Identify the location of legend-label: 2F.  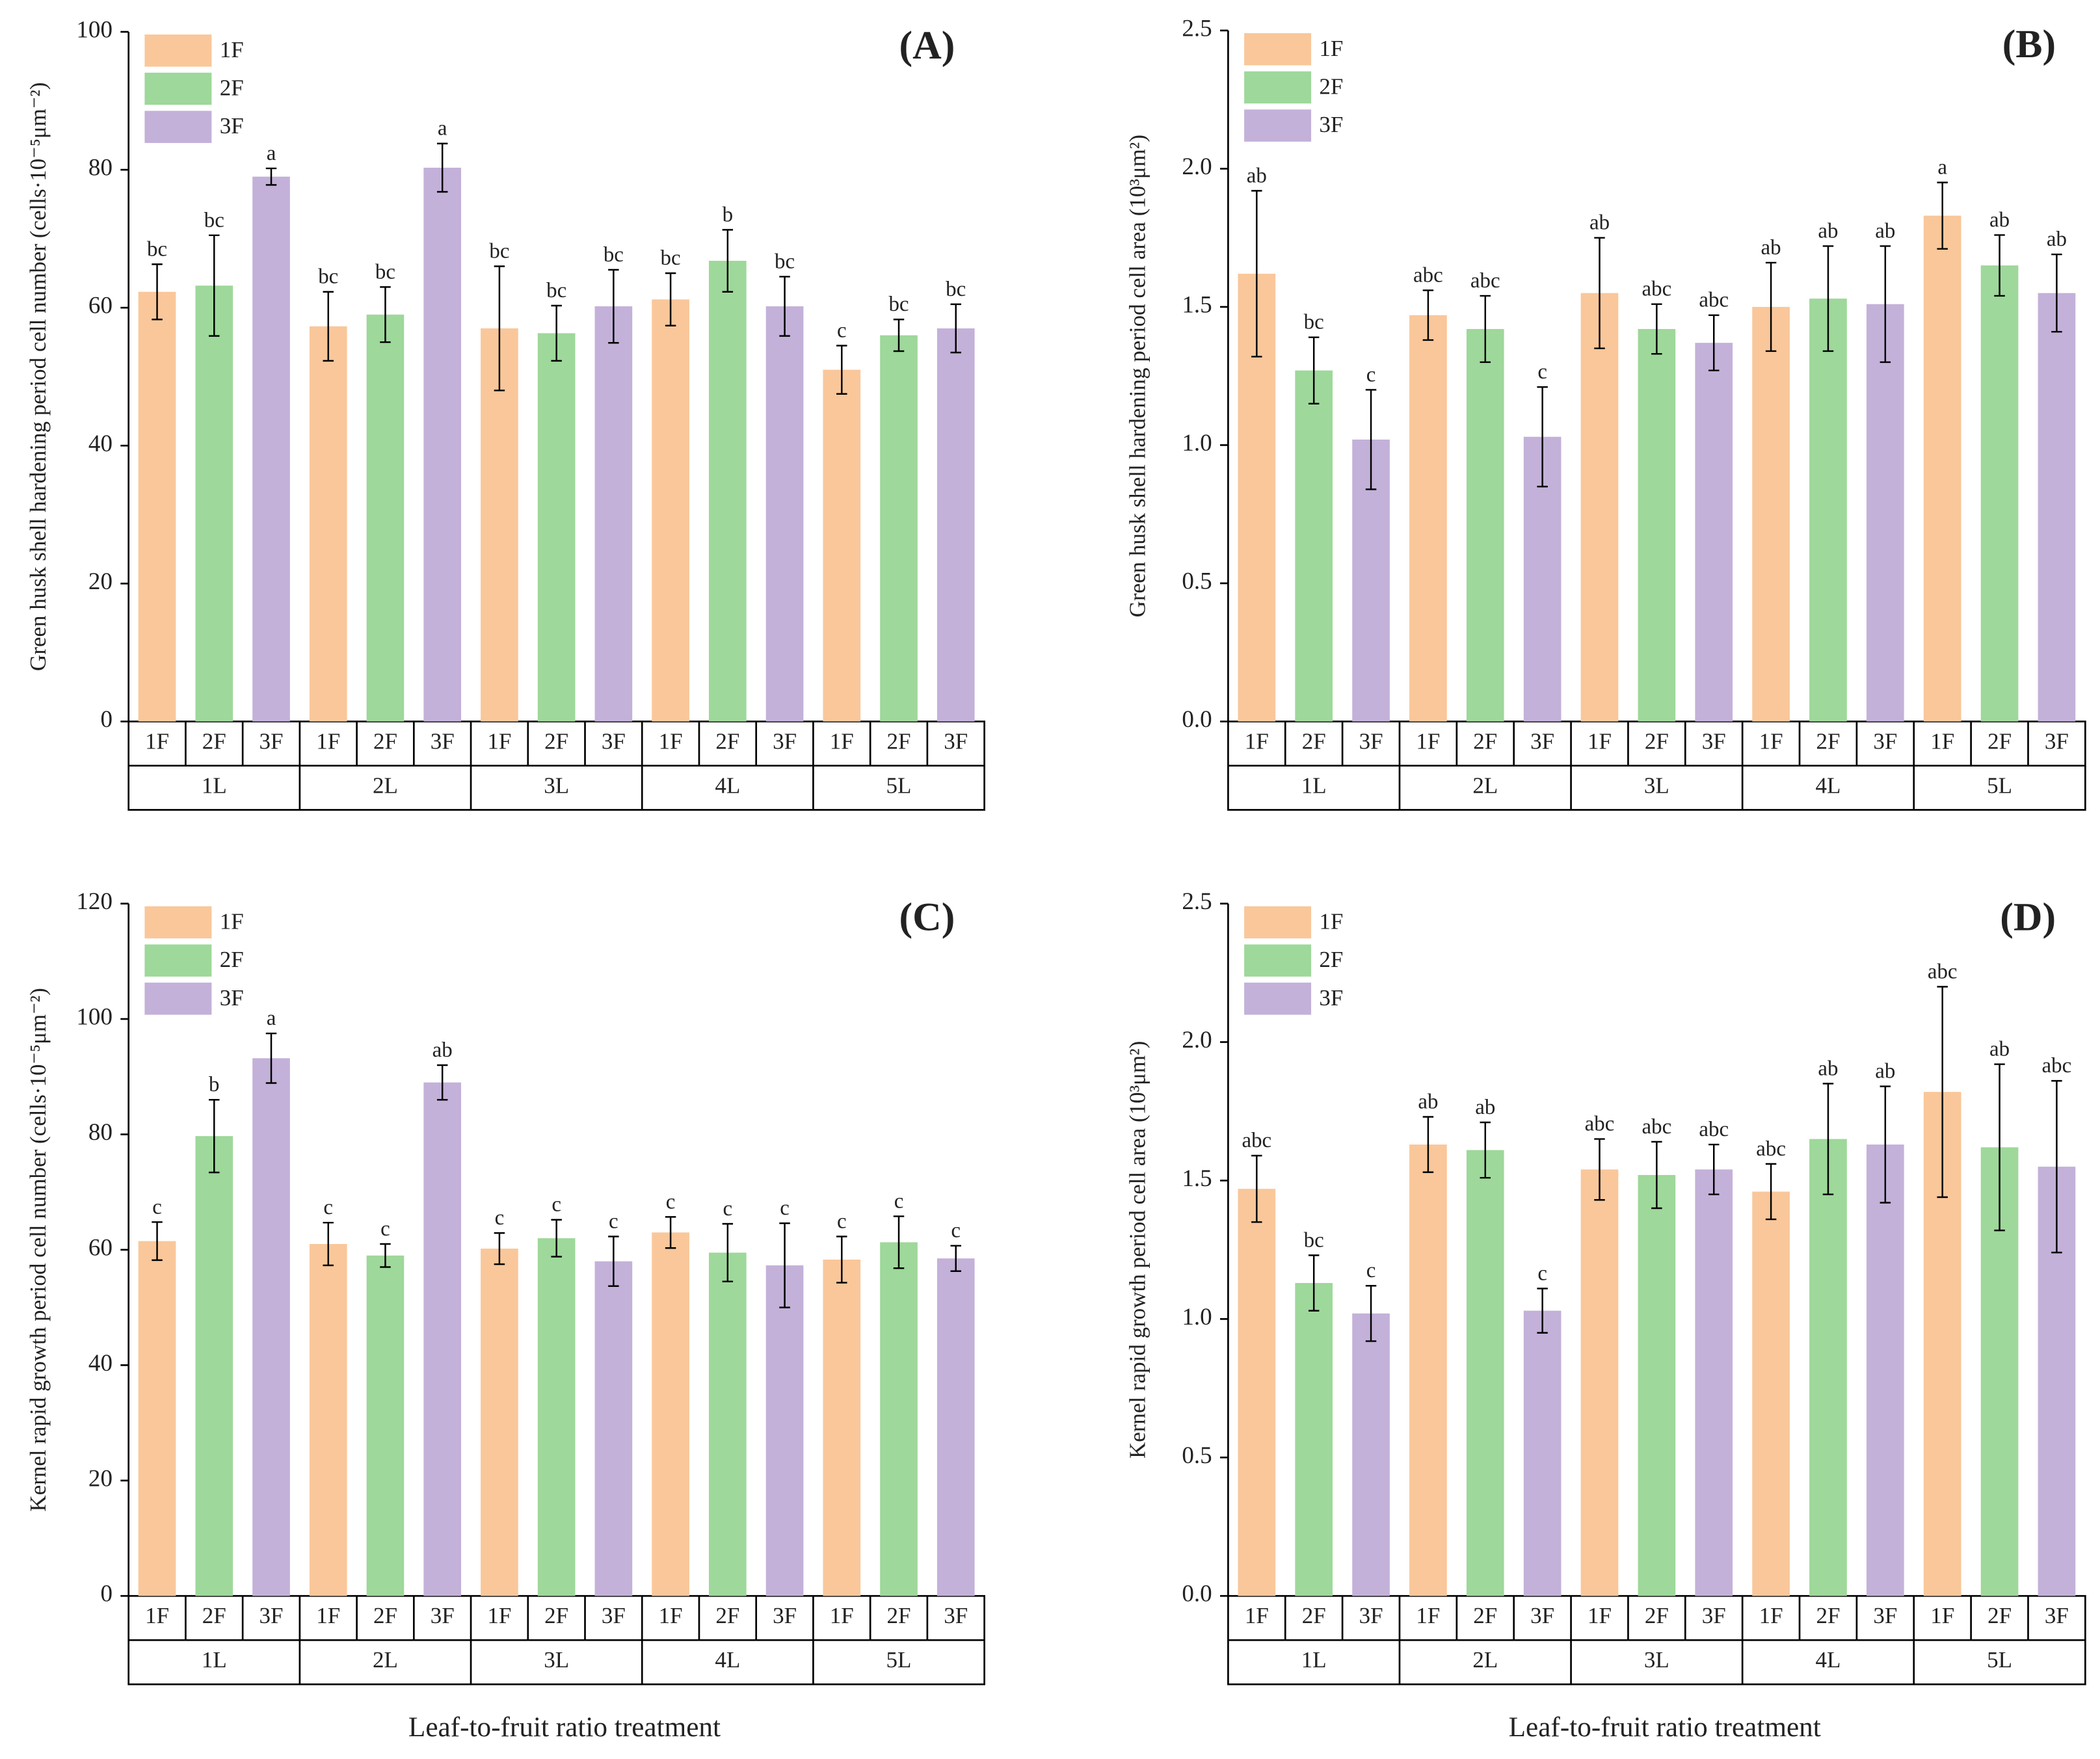
(232, 88).